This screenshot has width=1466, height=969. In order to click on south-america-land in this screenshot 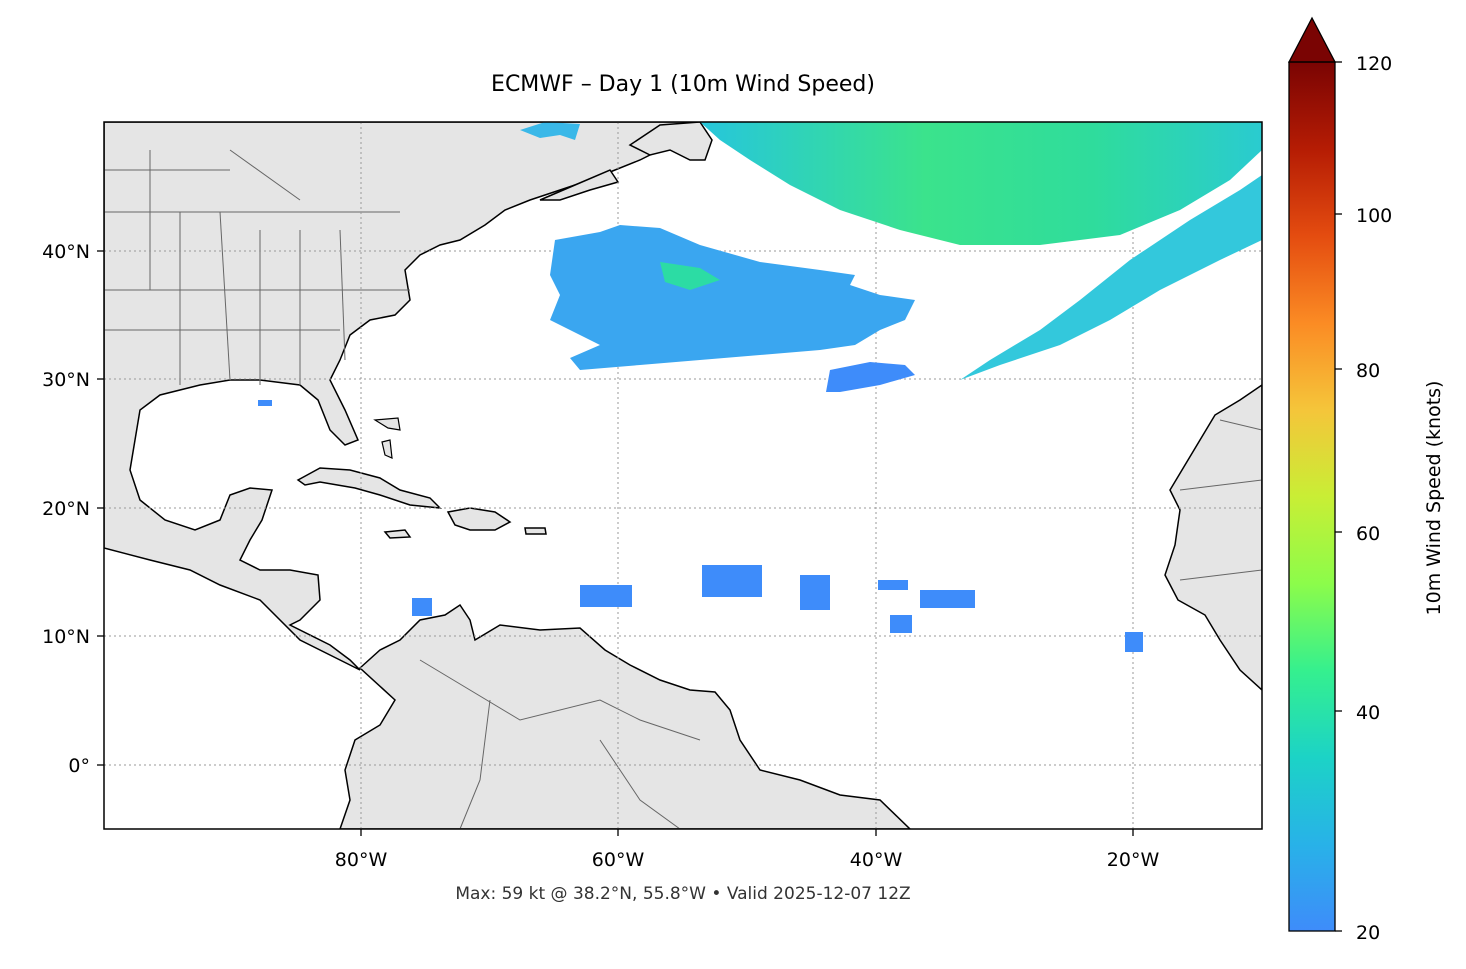, I will do `click(625, 716)`.